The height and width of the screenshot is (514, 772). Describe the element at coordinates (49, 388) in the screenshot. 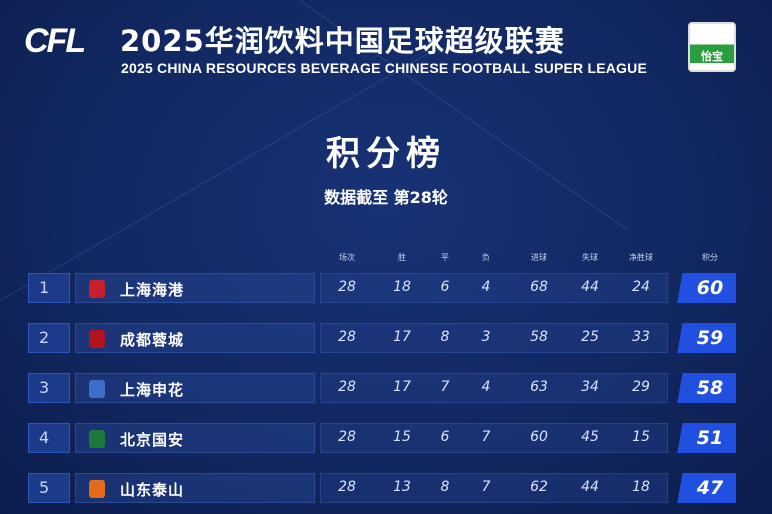

I see `rank: 3` at that location.